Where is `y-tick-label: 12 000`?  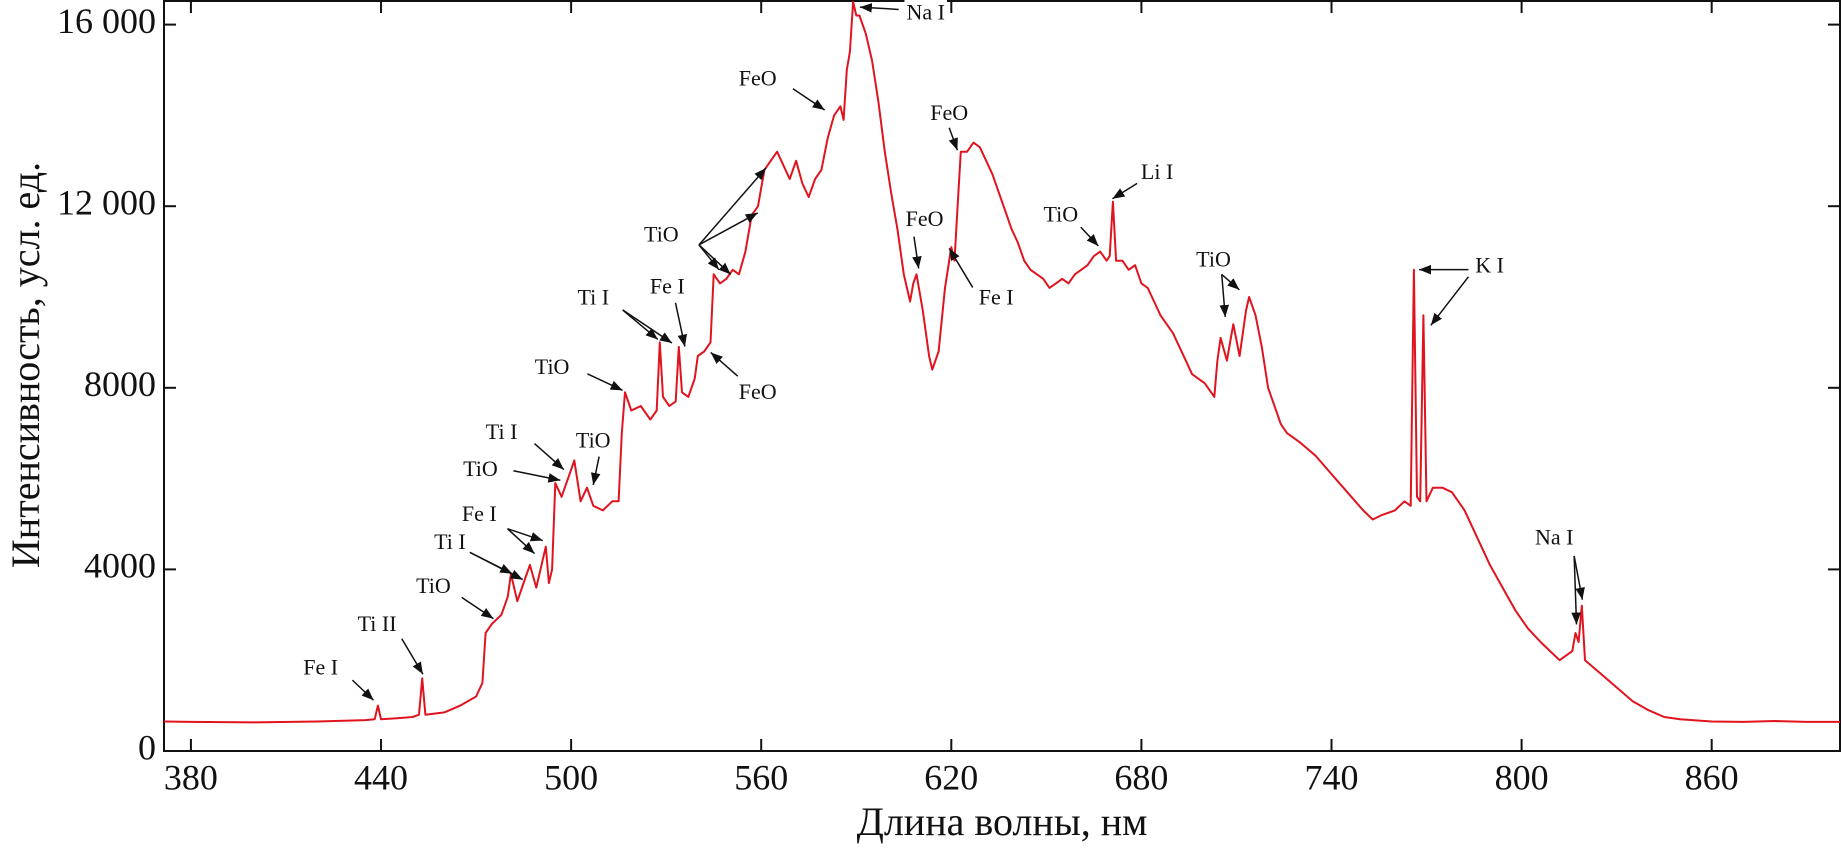 y-tick-label: 12 000 is located at coordinates (106, 202).